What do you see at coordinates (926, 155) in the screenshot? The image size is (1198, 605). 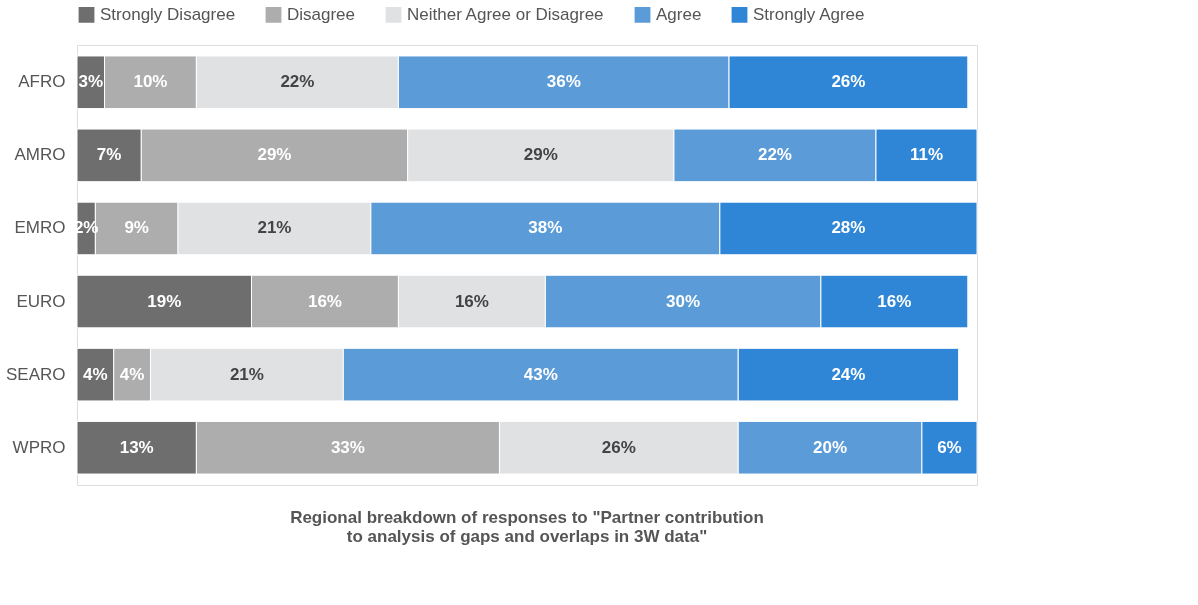 I see `data-label: 11%` at bounding box center [926, 155].